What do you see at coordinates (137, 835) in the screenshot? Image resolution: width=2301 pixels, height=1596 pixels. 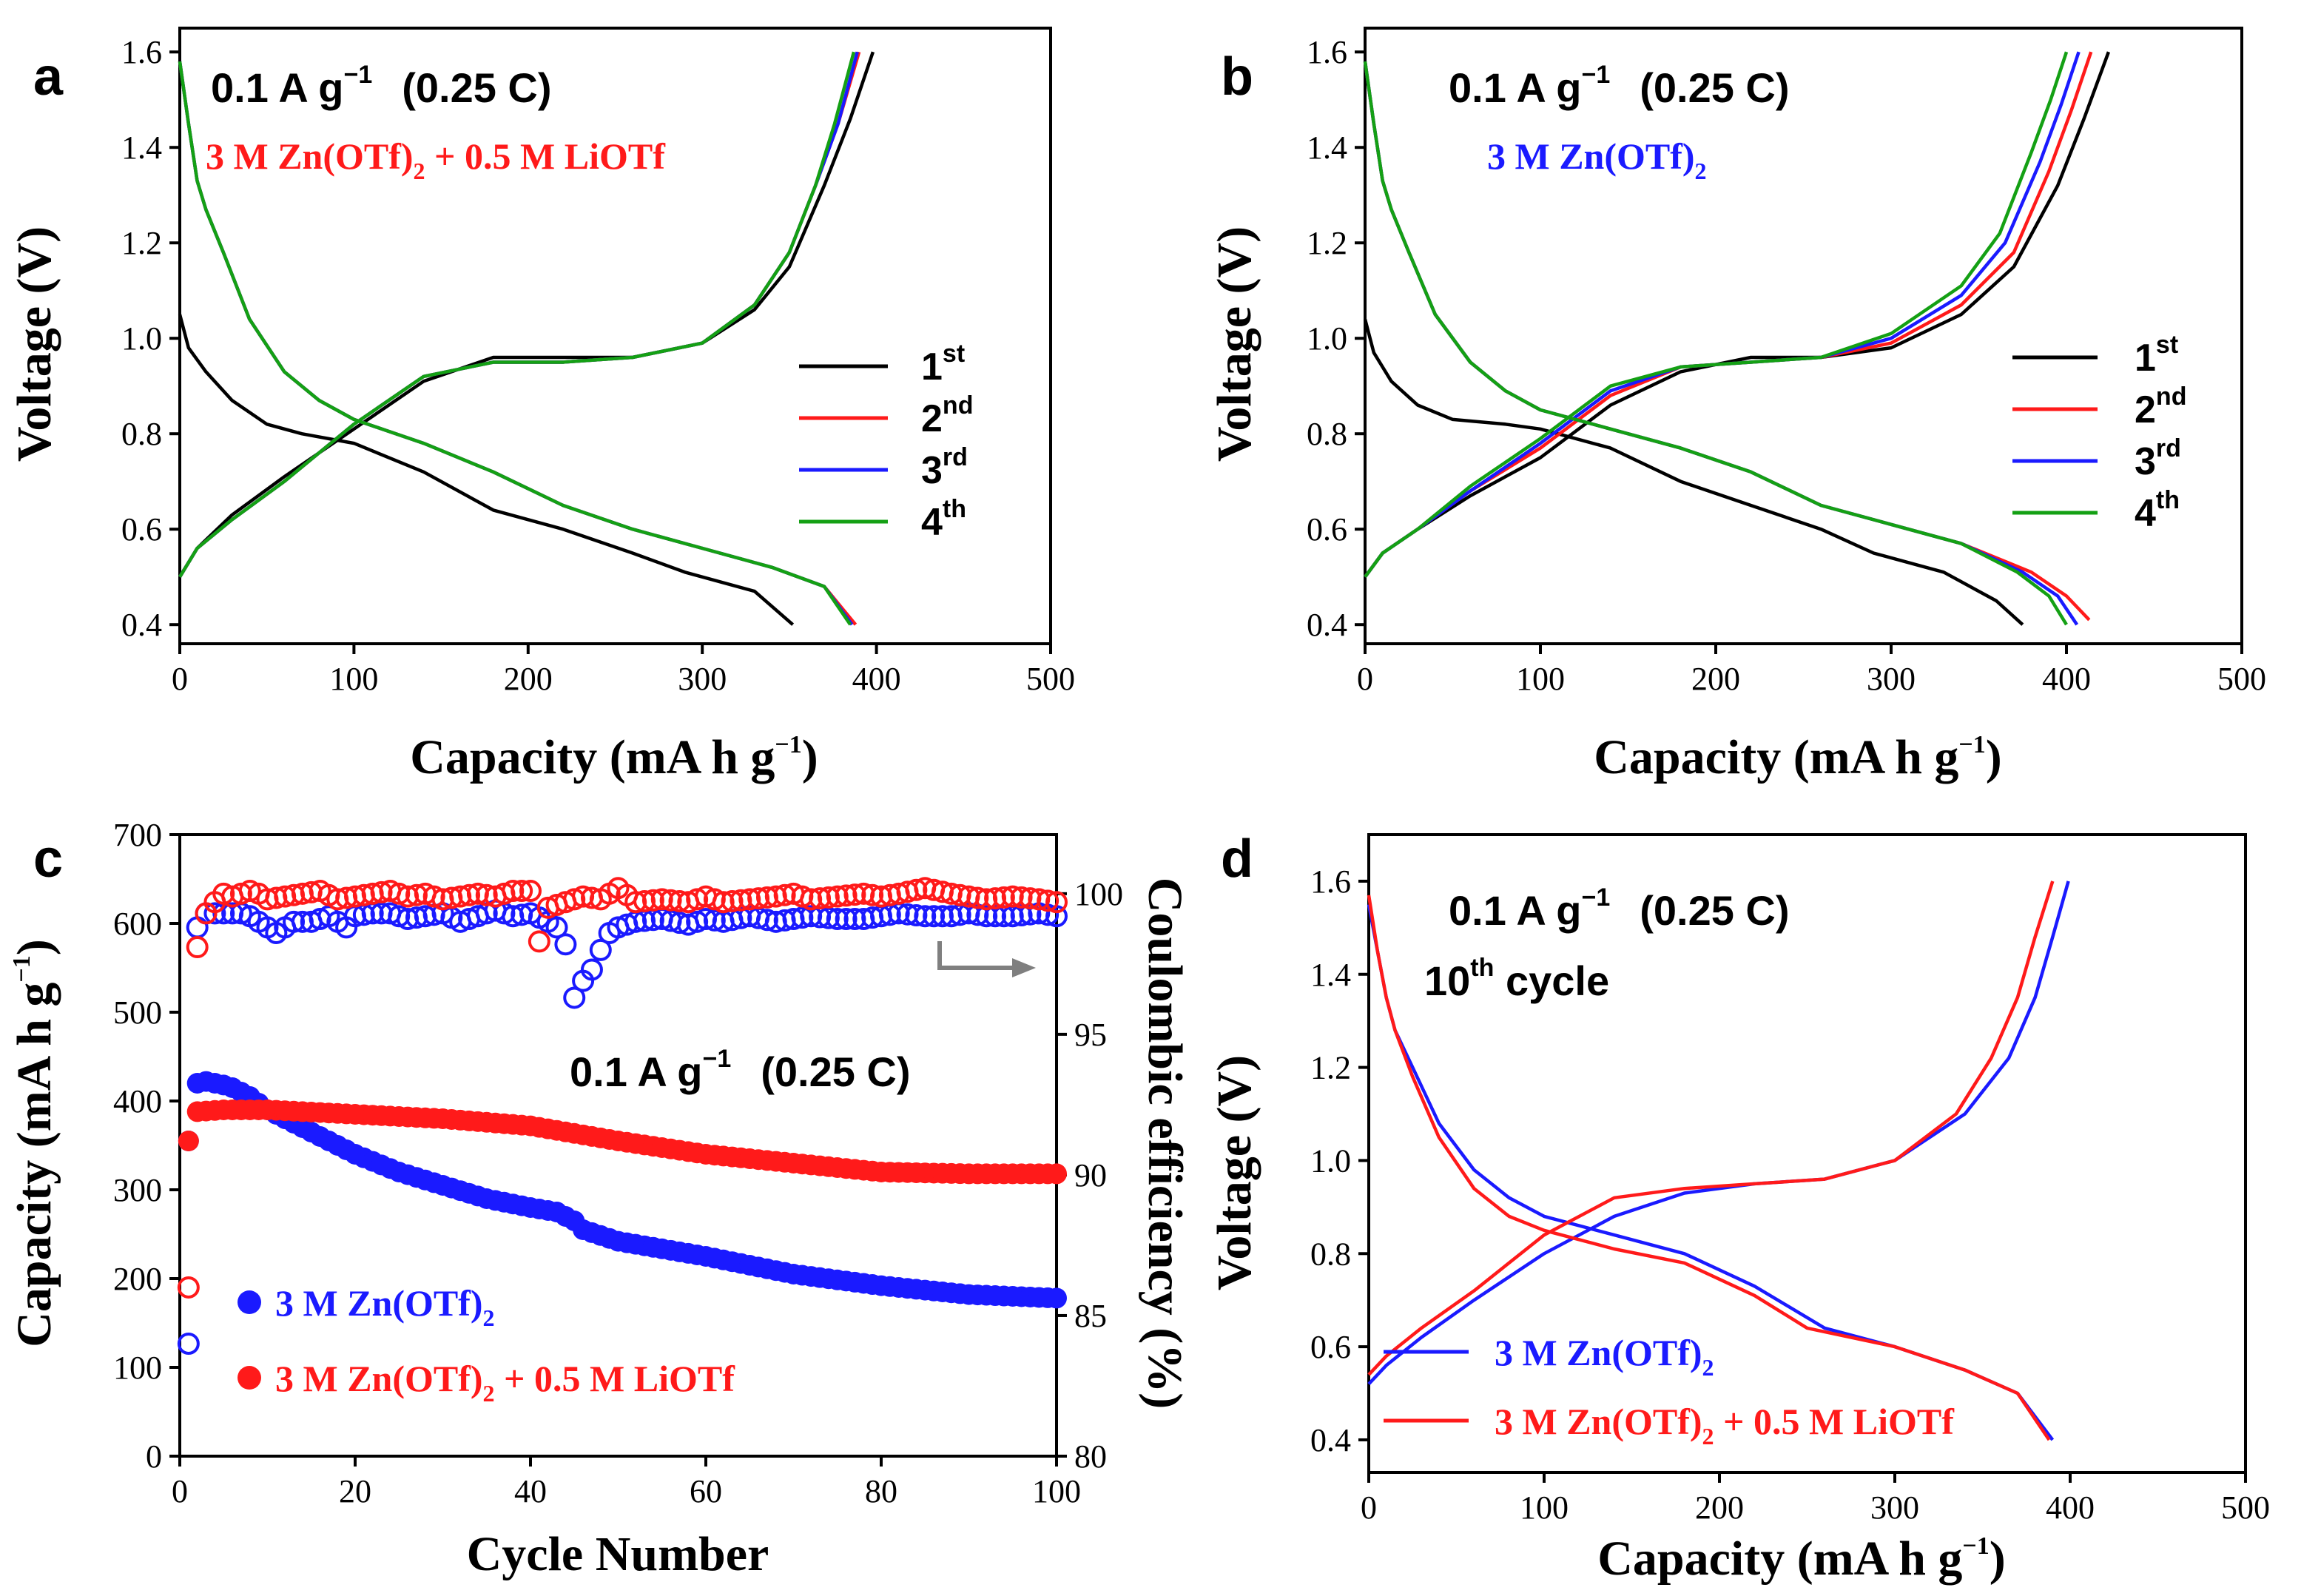 I see `y-tick-label: 700` at bounding box center [137, 835].